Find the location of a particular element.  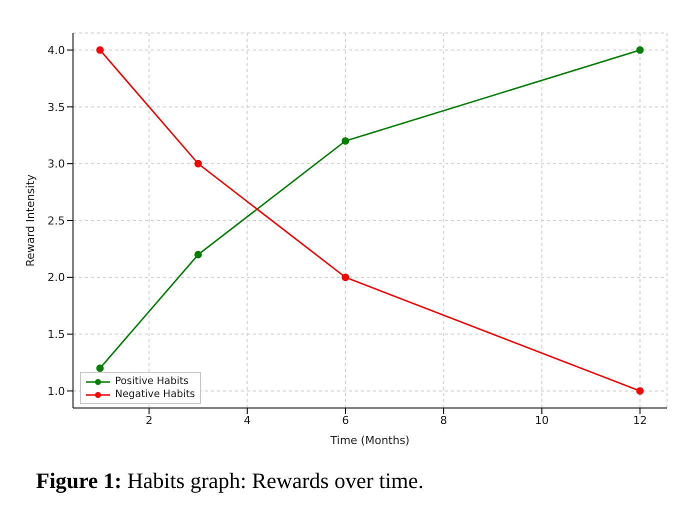

x-axis-title: Time (Months) is located at coordinates (369, 440).